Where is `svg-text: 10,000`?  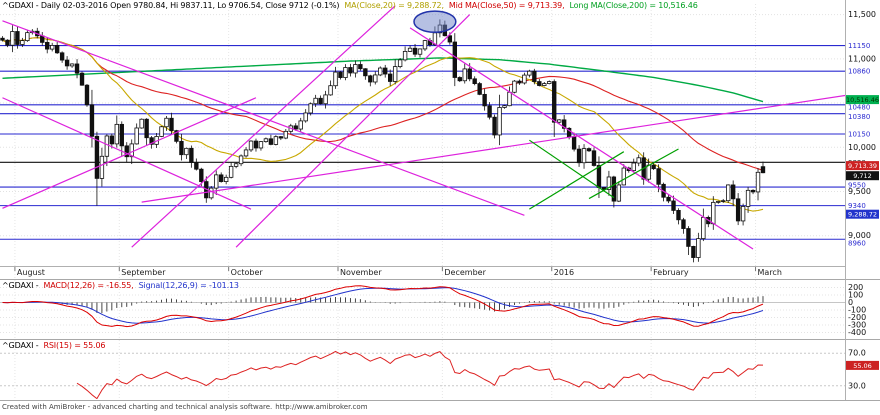 svg-text: 10,000 is located at coordinates (862, 147).